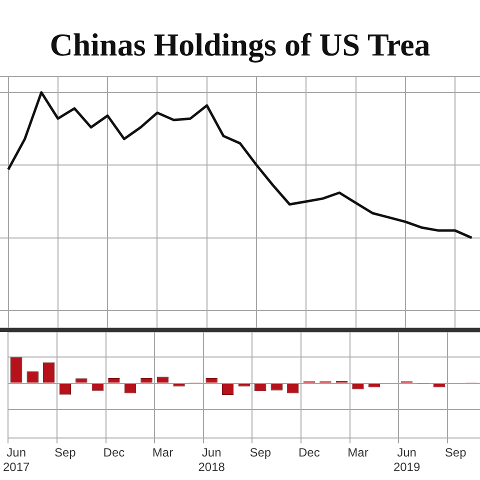 The height and width of the screenshot is (480, 480). What do you see at coordinates (212, 460) in the screenshot?
I see `x-tick-label: Jun 2018` at bounding box center [212, 460].